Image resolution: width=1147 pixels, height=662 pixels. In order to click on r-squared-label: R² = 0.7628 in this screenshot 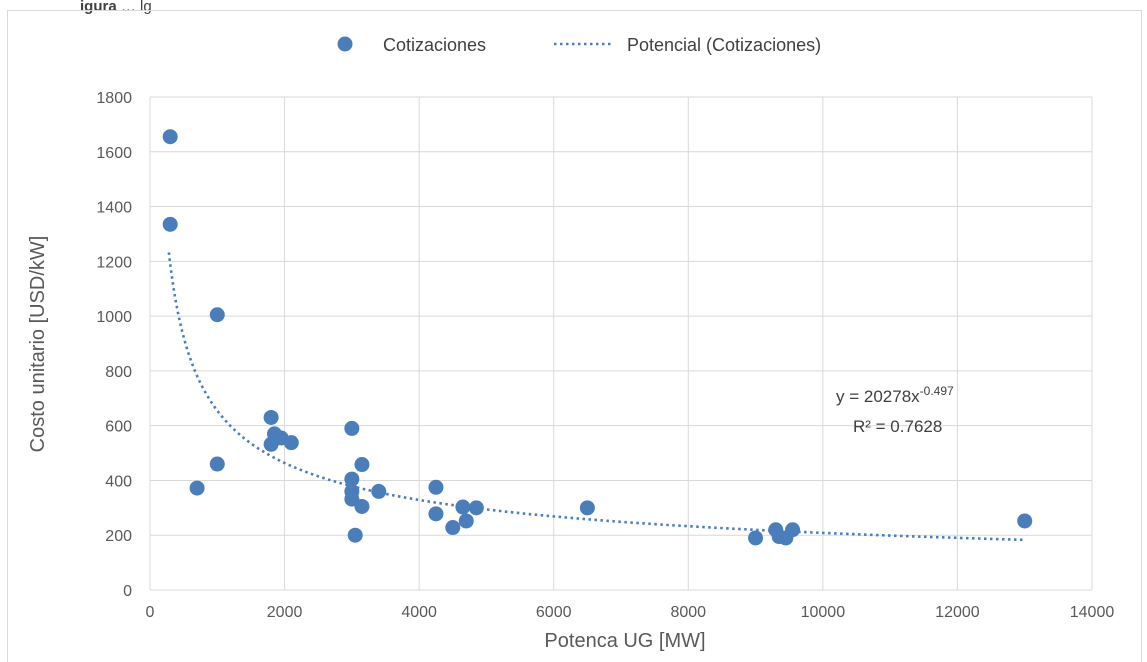, I will do `click(897, 426)`.